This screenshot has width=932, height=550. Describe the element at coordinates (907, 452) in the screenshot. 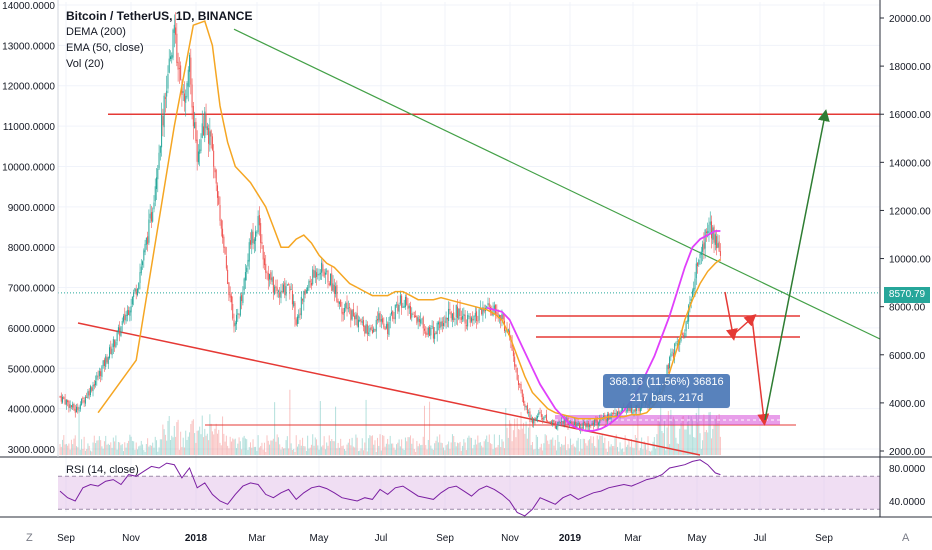

I see `right-tick-label: 2000.00` at that location.